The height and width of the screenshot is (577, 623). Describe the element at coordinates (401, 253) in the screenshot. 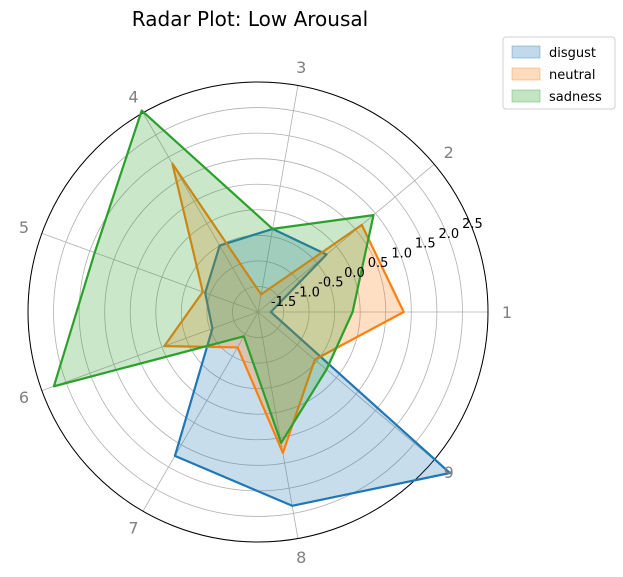

I see `radial-tick-label: 1.0` at that location.